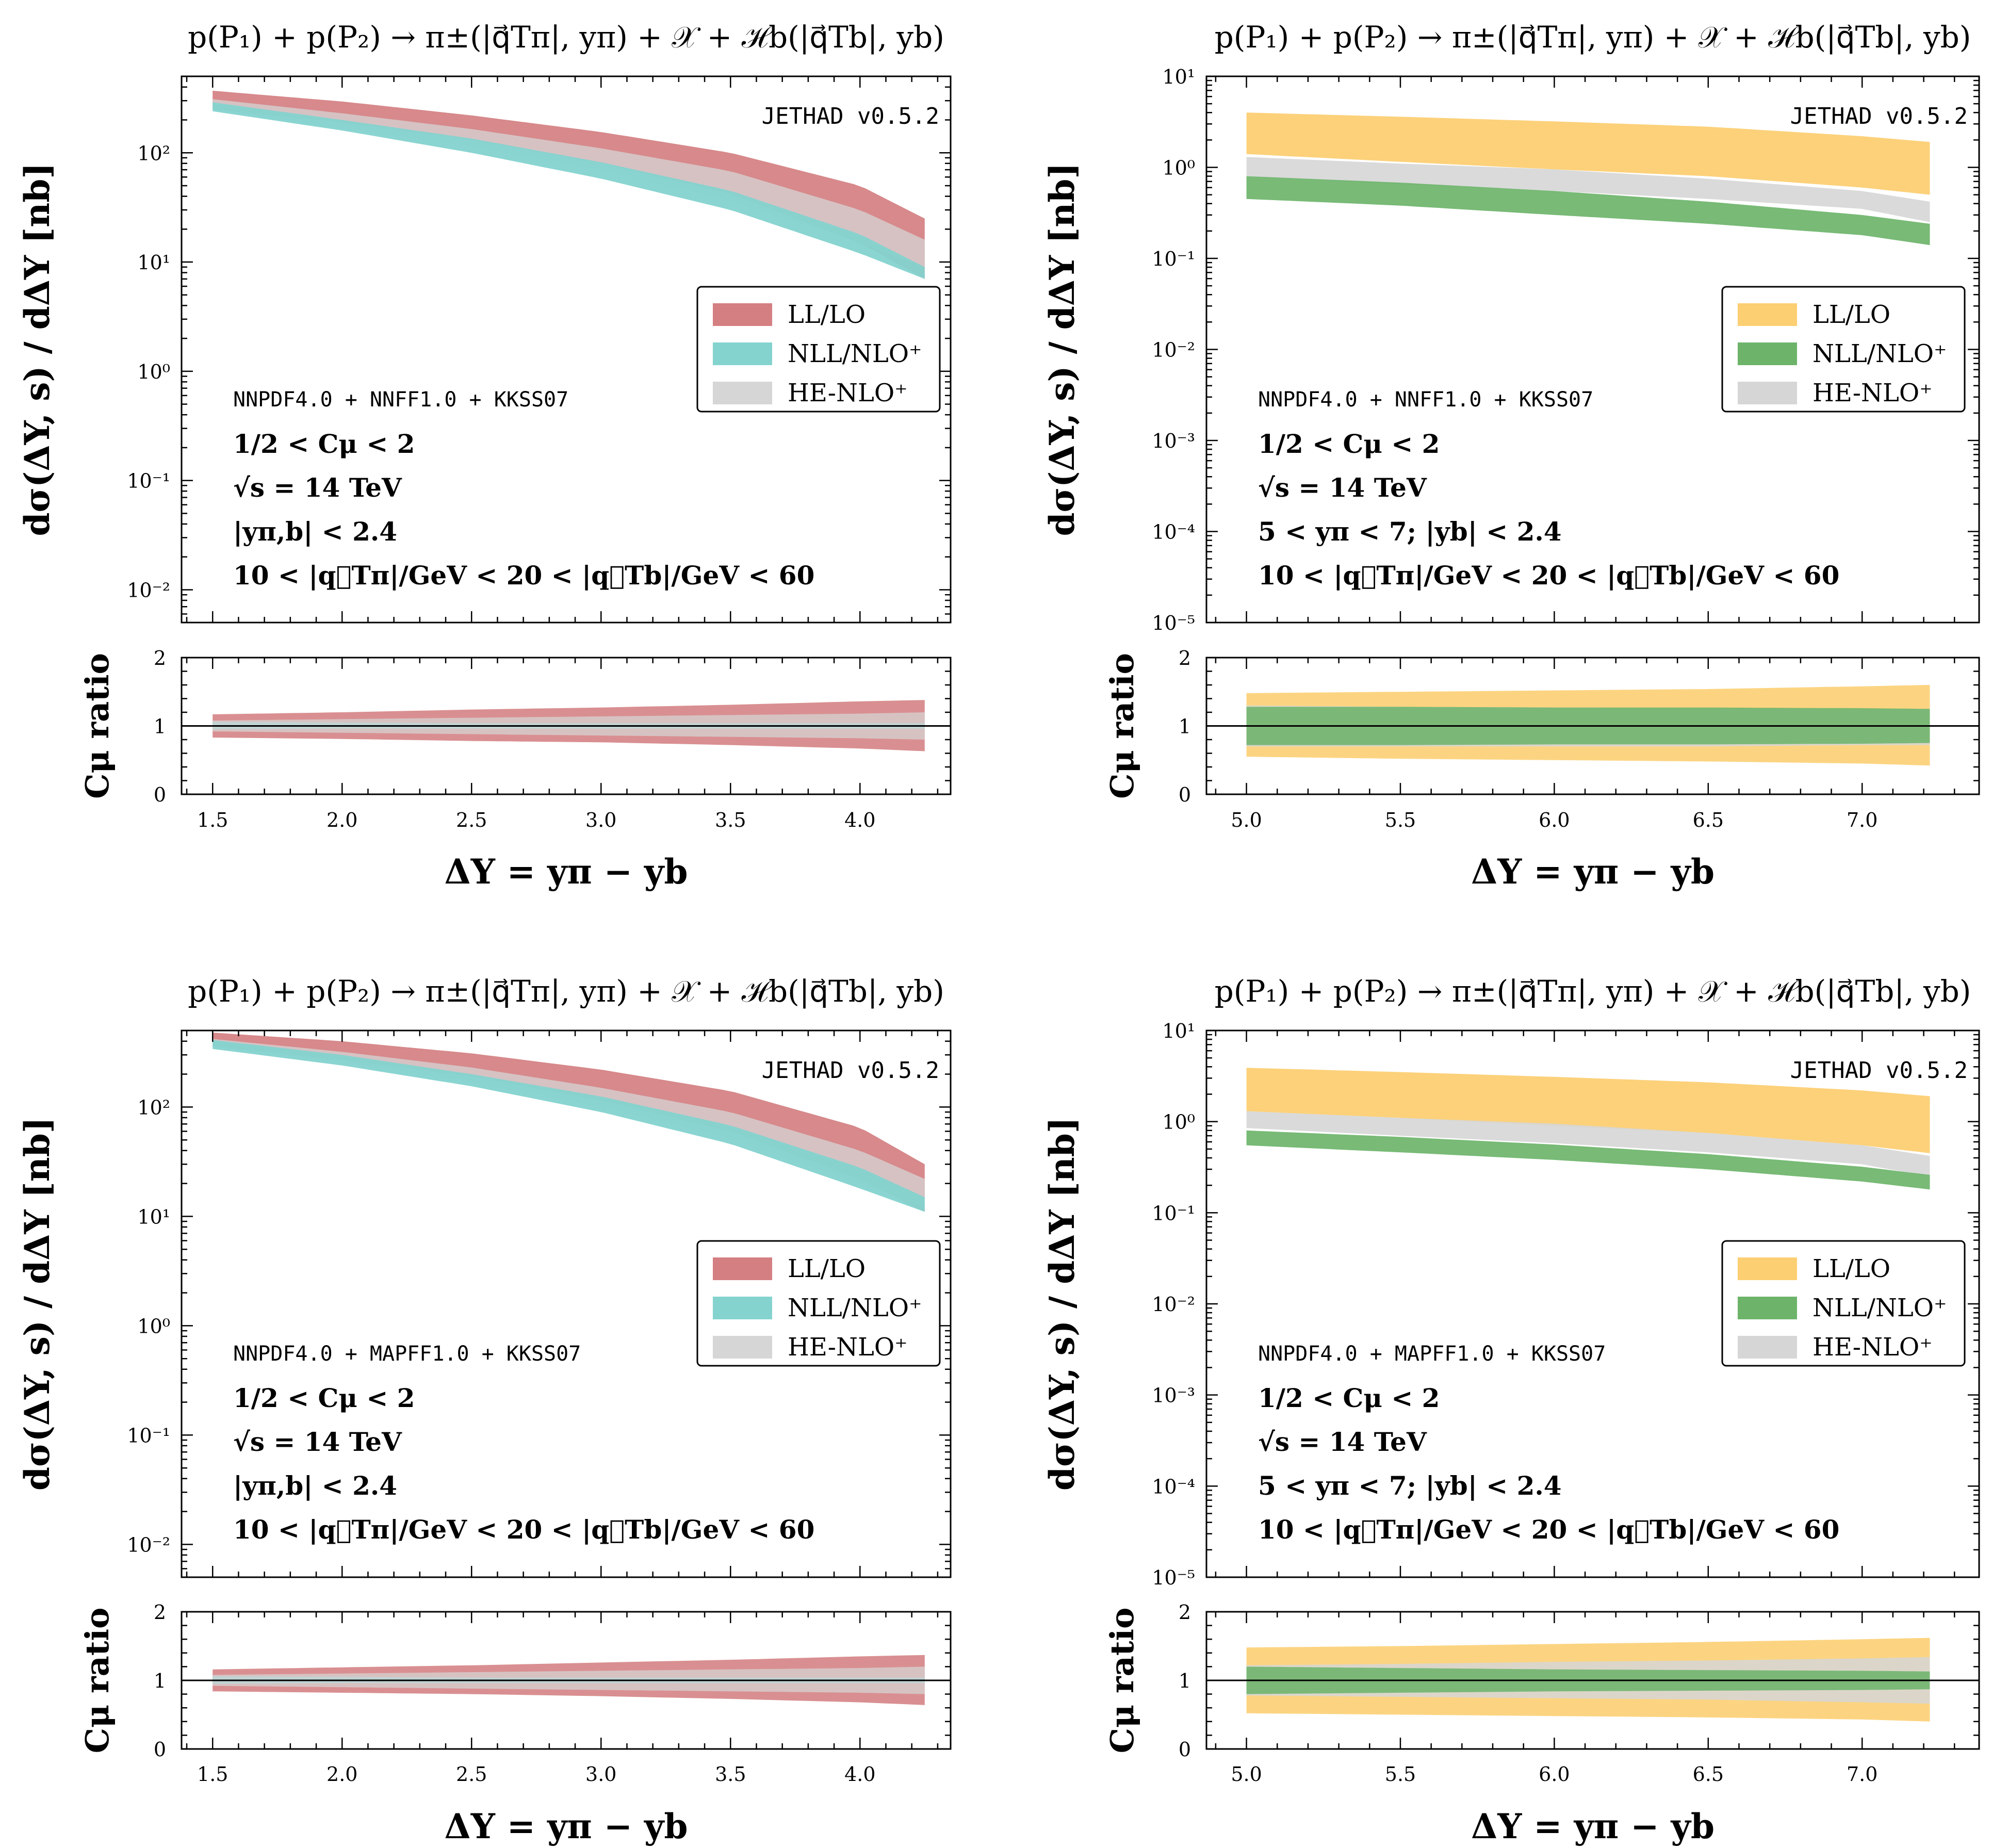  I want to click on band-lllo, so click(1588, 1110).